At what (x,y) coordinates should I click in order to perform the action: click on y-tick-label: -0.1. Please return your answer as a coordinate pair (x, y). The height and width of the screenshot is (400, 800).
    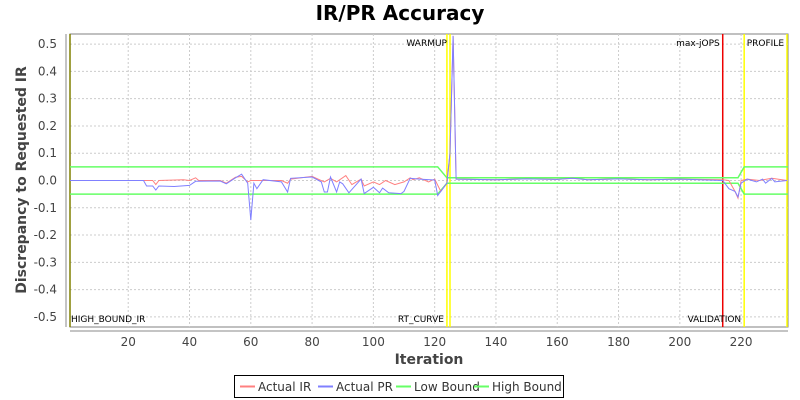
    Looking at the image, I should click on (45, 208).